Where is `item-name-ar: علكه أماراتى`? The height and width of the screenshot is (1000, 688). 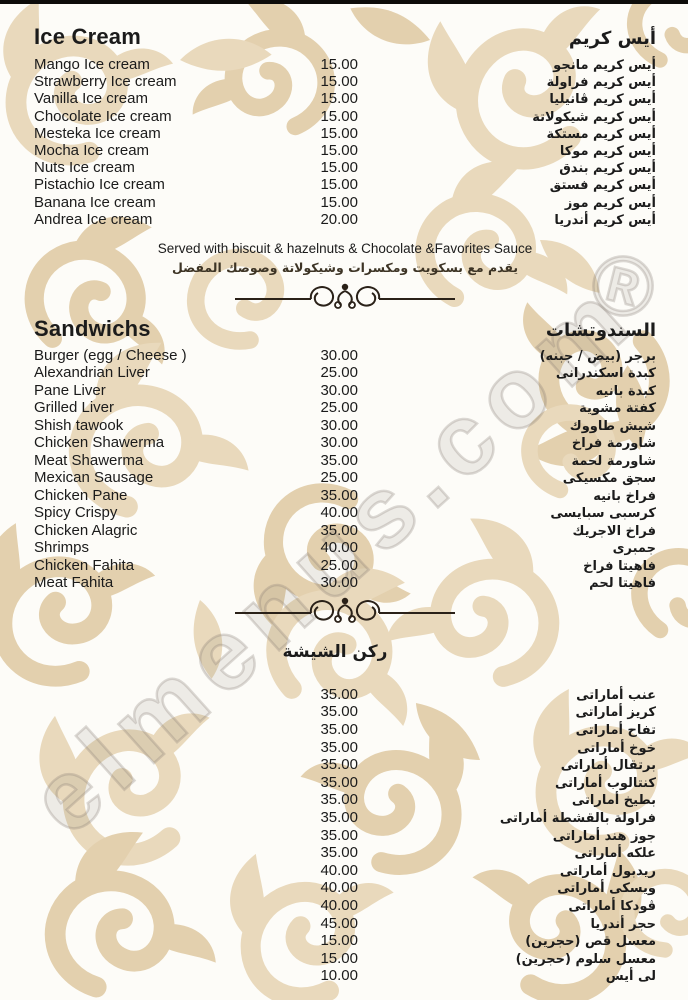
item-name-ar: علكه أماراتى is located at coordinates (615, 854).